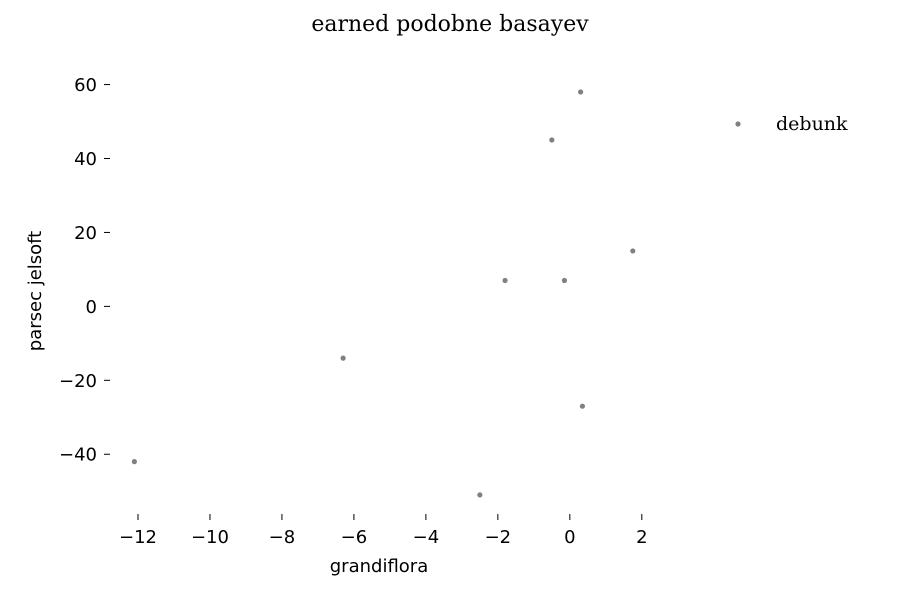 This screenshot has height=600, width=900. Describe the element at coordinates (812, 124) in the screenshot. I see `legend-label: debunk` at that location.